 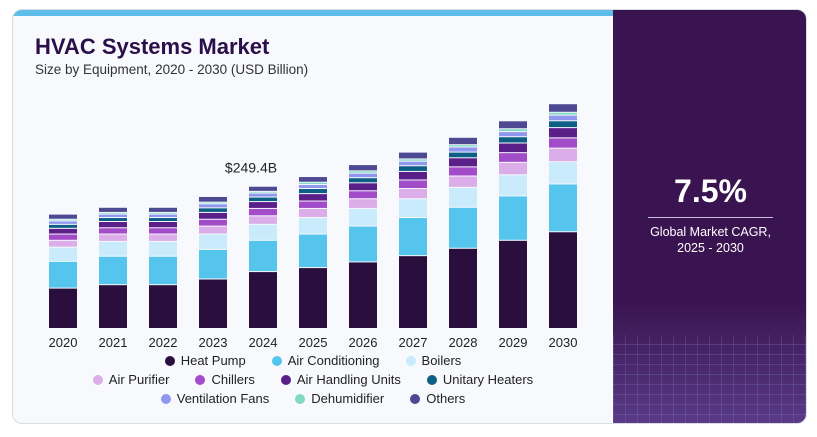 I want to click on bar-segment-2027-boilers, so click(x=413, y=208).